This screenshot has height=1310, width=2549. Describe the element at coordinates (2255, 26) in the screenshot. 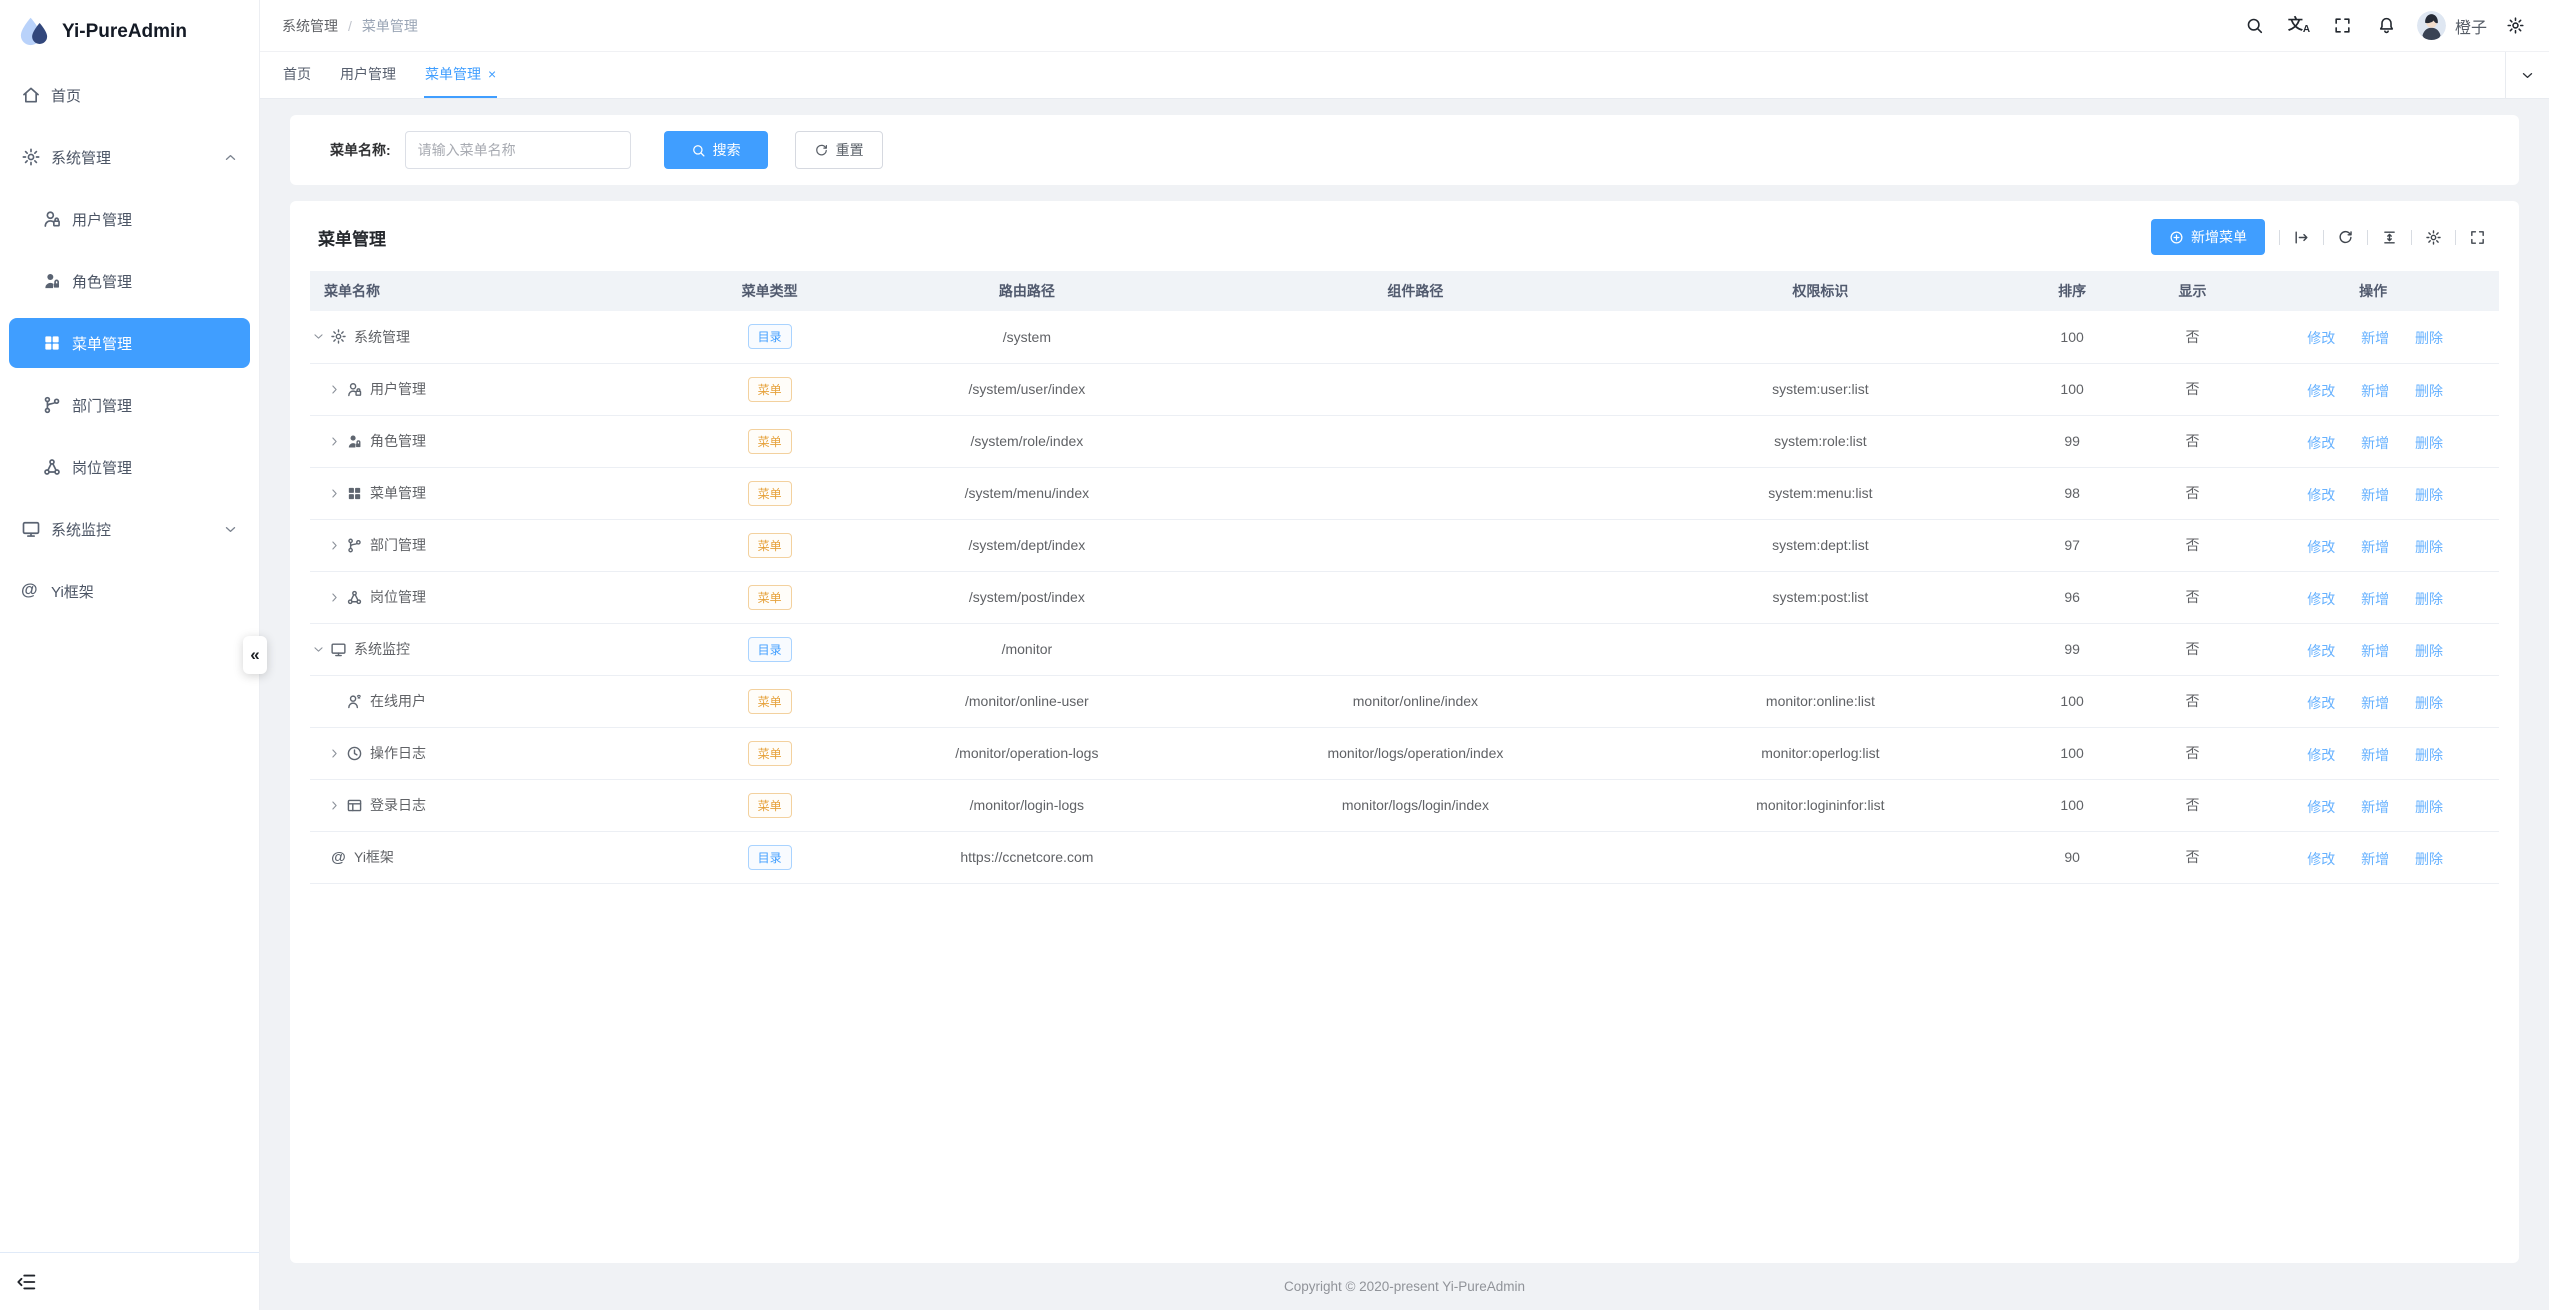

I see `search-icon` at that location.